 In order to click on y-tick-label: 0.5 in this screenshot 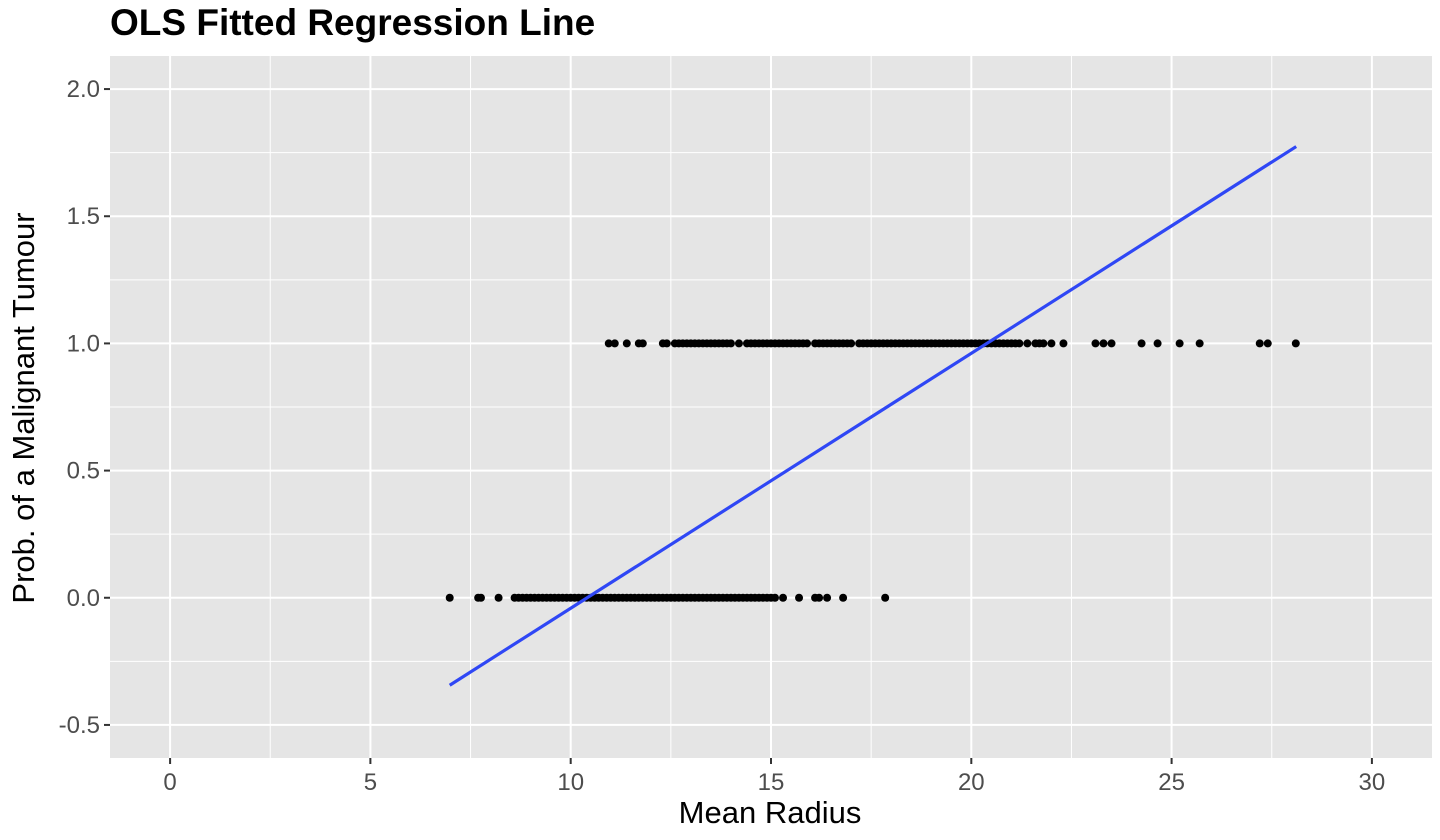, I will do `click(83, 471)`.